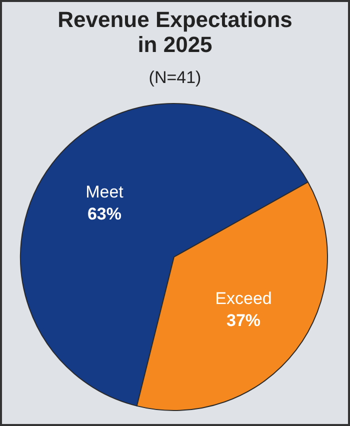 This screenshot has width=350, height=426. What do you see at coordinates (105, 192) in the screenshot?
I see `slice-label: Meet` at bounding box center [105, 192].